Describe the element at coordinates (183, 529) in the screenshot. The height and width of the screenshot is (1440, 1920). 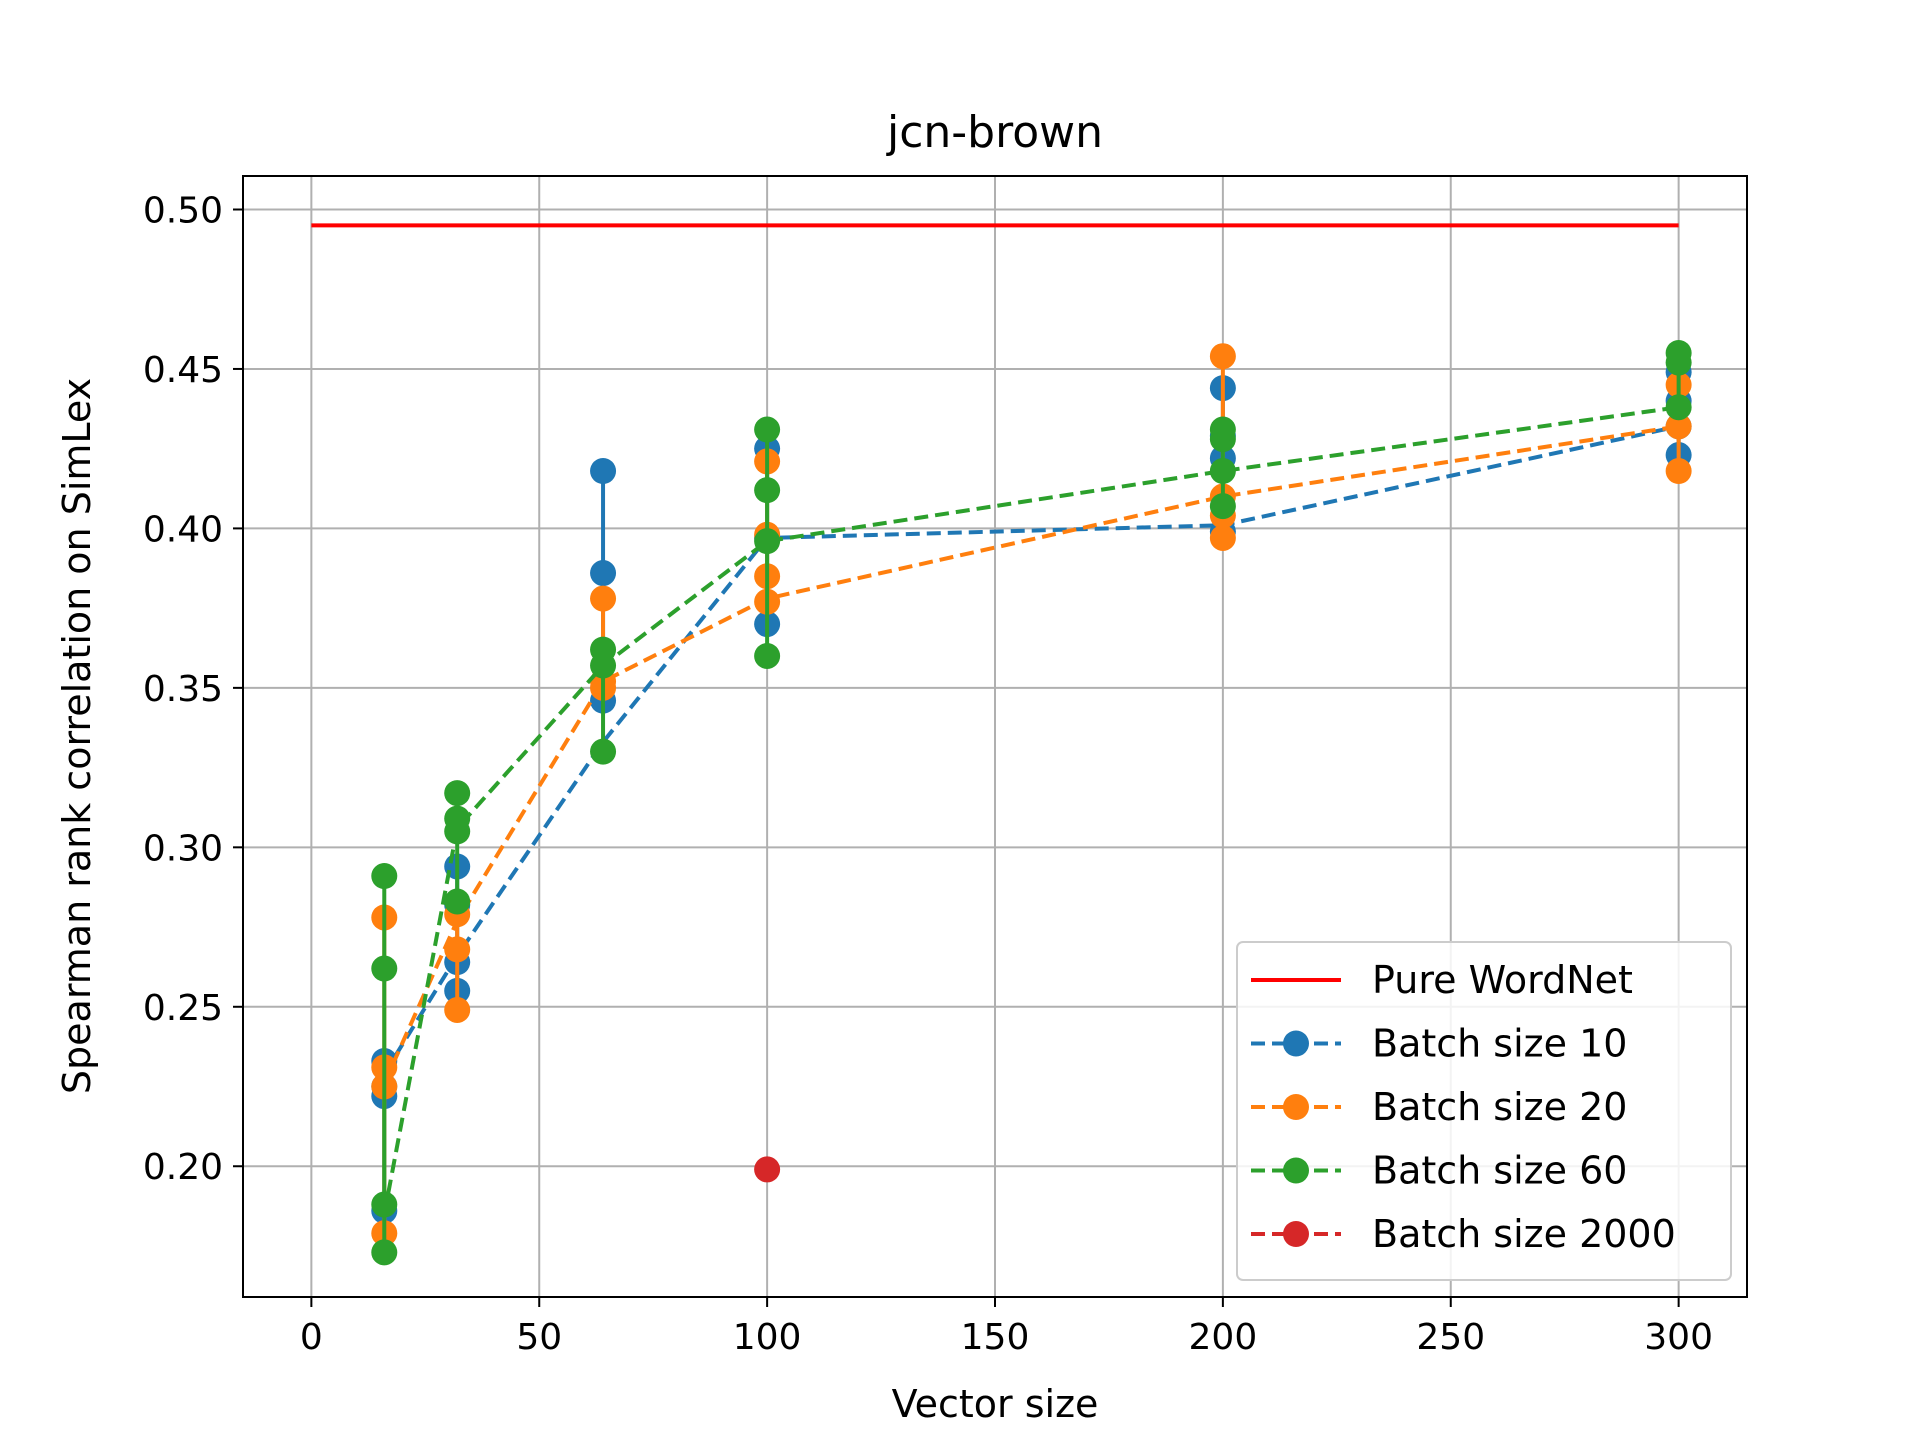
I see `y-tick-label: 0.40` at that location.